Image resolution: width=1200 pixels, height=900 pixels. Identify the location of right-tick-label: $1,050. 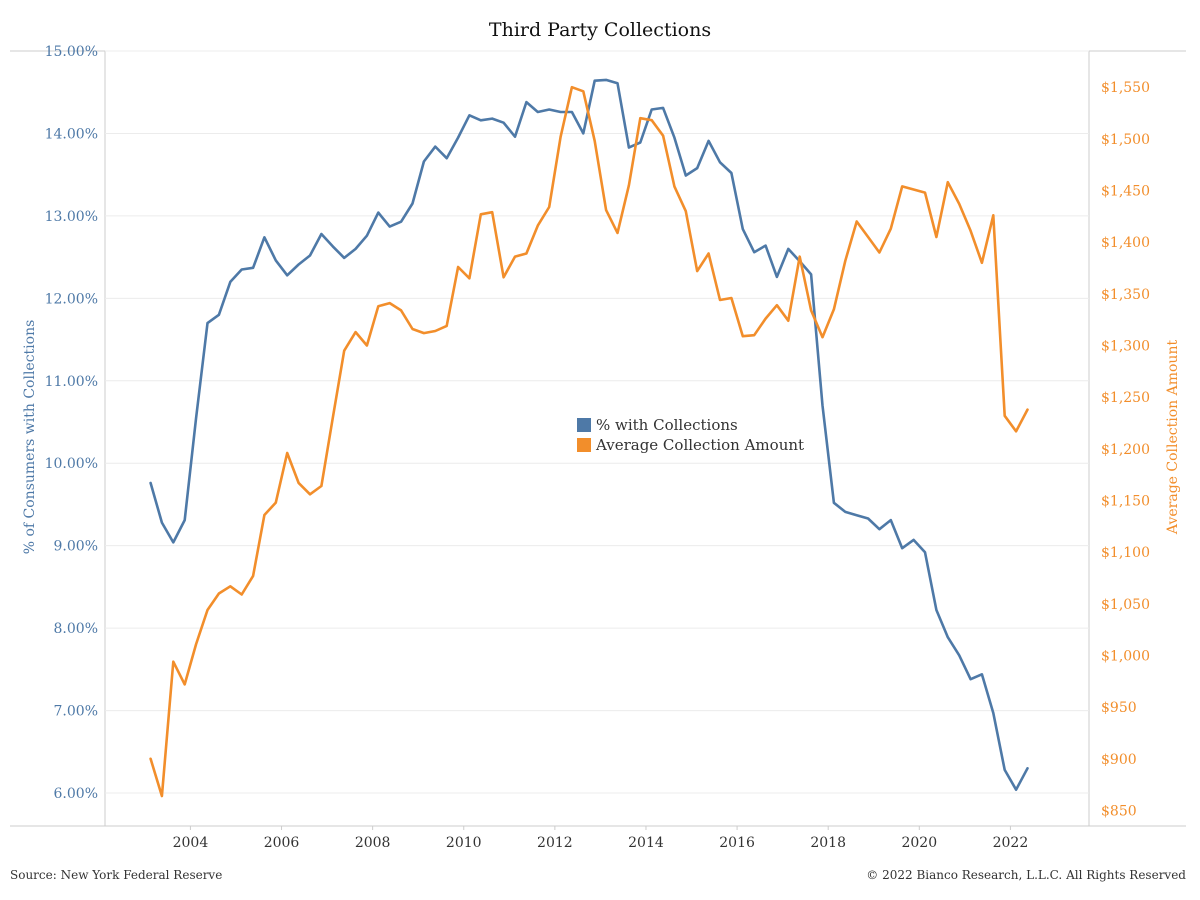
(1125, 605).